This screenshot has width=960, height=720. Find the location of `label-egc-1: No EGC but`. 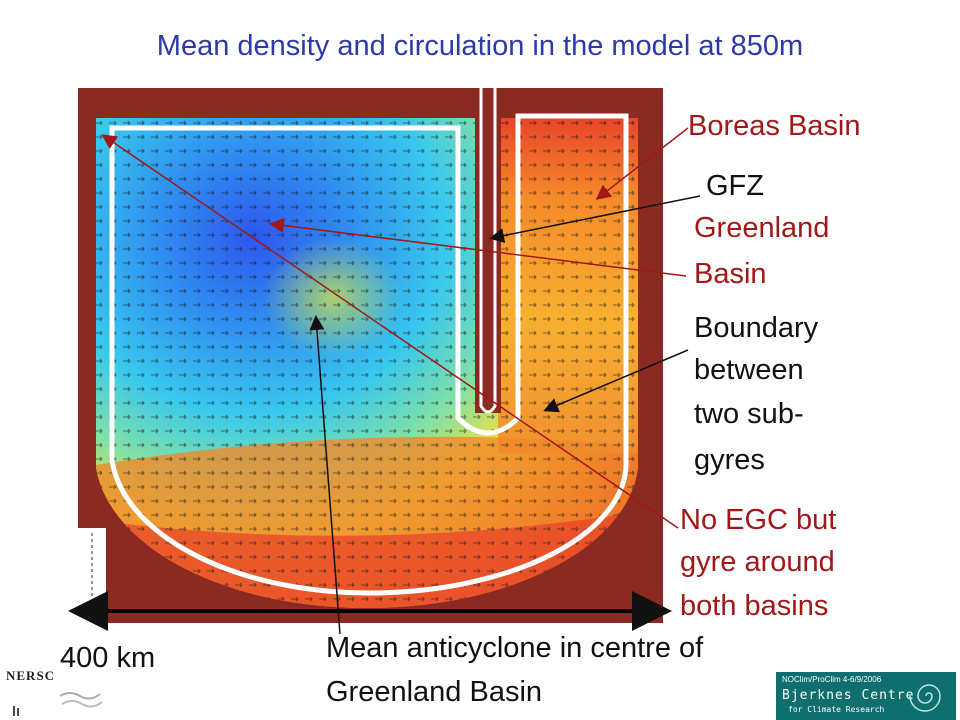

label-egc-1: No EGC but is located at coordinates (758, 520).